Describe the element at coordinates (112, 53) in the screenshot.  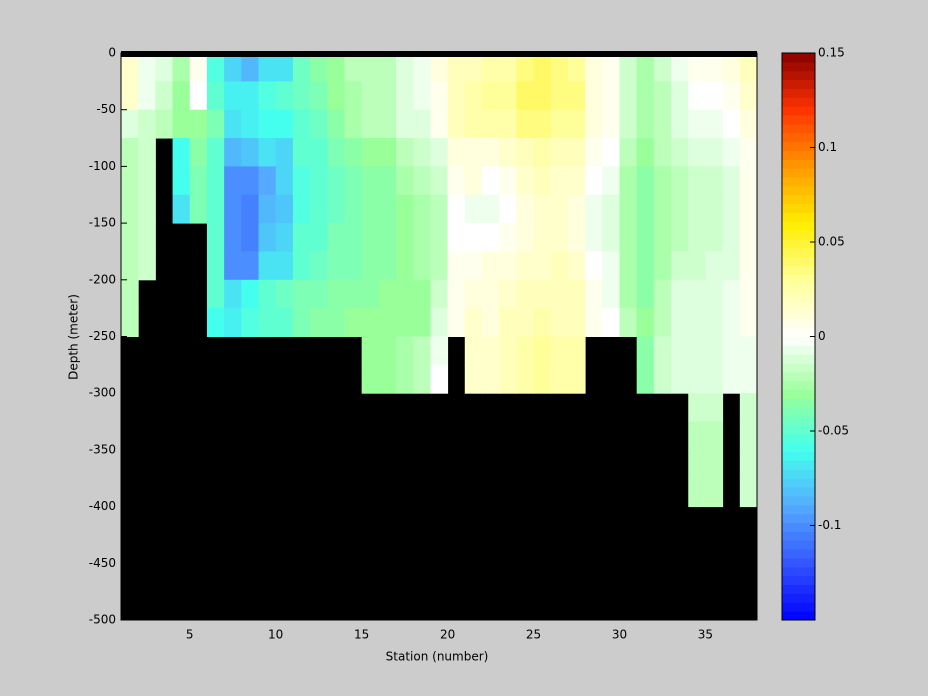
I see `y-tick-label: 0` at that location.